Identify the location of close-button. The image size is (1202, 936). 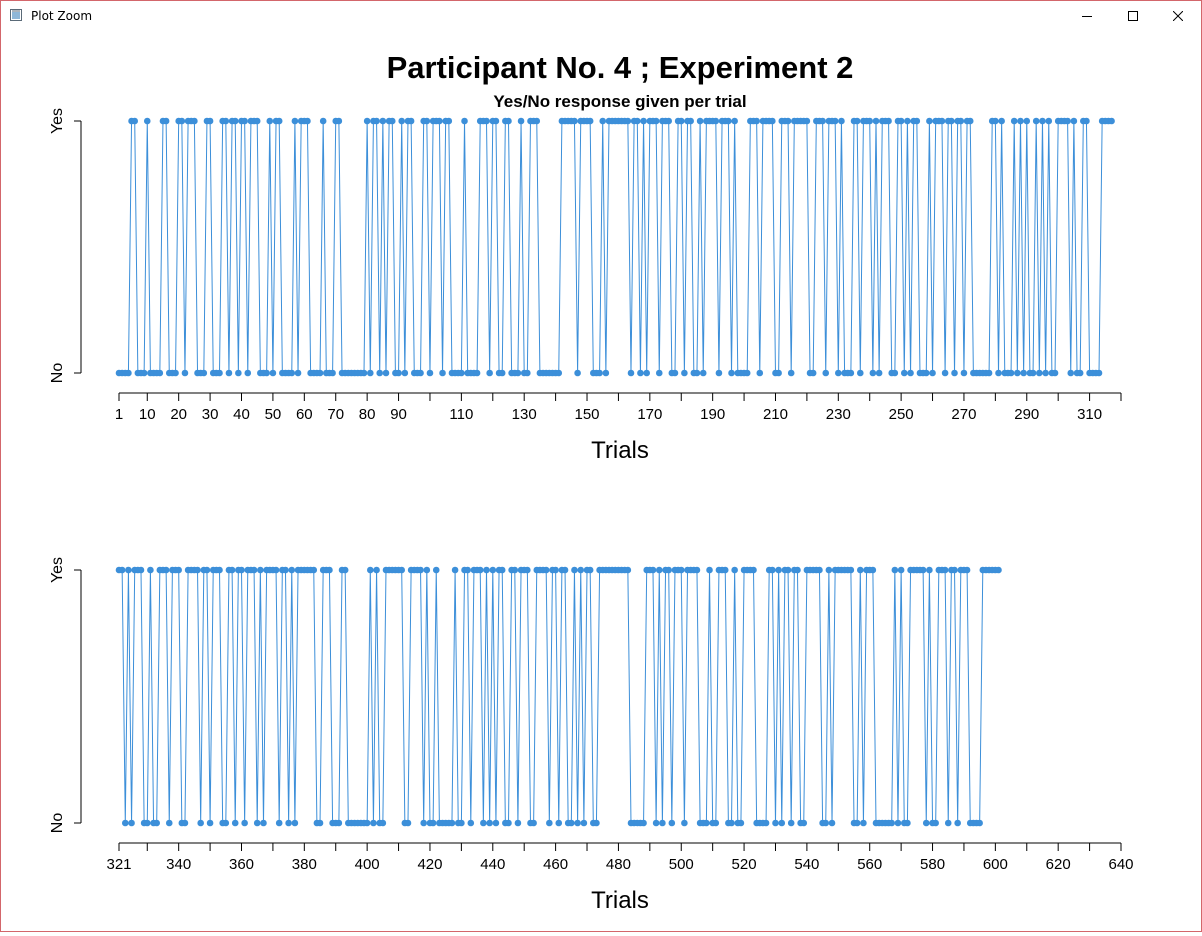
(1178, 16).